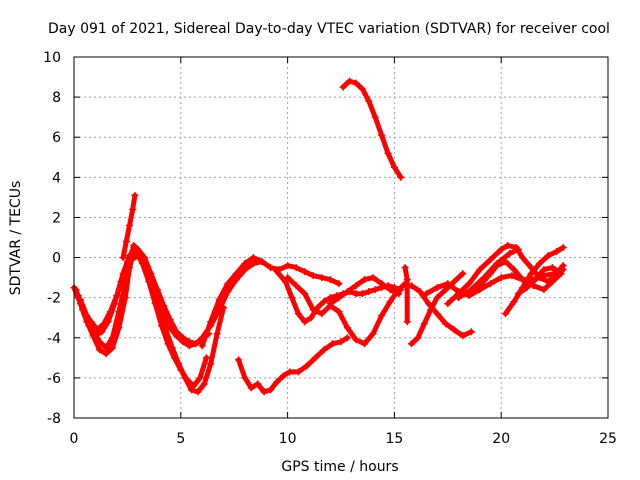  What do you see at coordinates (343, 439) in the screenshot?
I see `x-tick-labels: 0 5 10 15 20 25` at bounding box center [343, 439].